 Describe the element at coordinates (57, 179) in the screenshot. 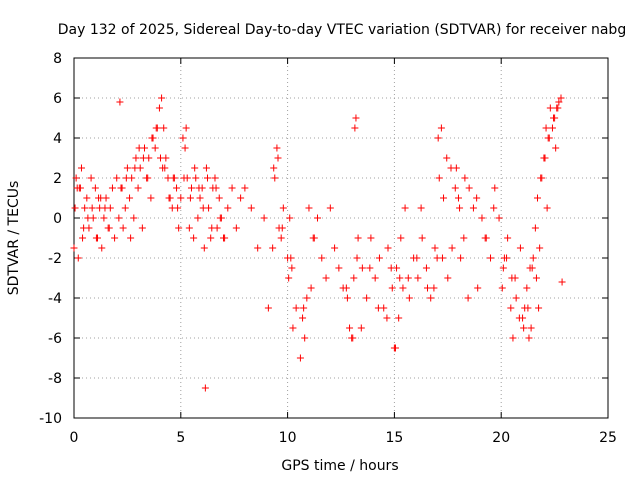

I see `y-tick-label: 2` at that location.